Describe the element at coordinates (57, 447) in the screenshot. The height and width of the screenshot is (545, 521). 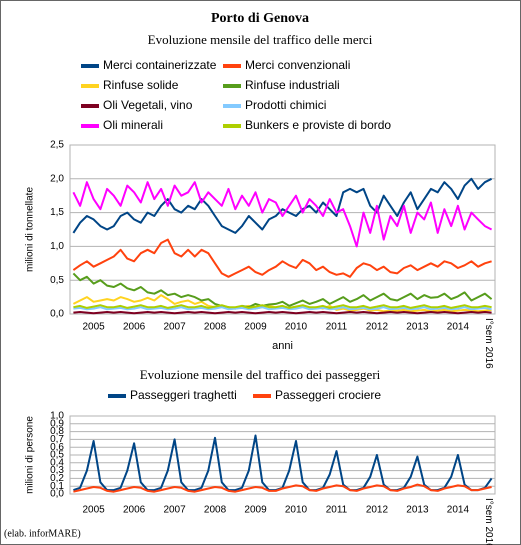
I see `y-tick-label: 0,6` at that location.